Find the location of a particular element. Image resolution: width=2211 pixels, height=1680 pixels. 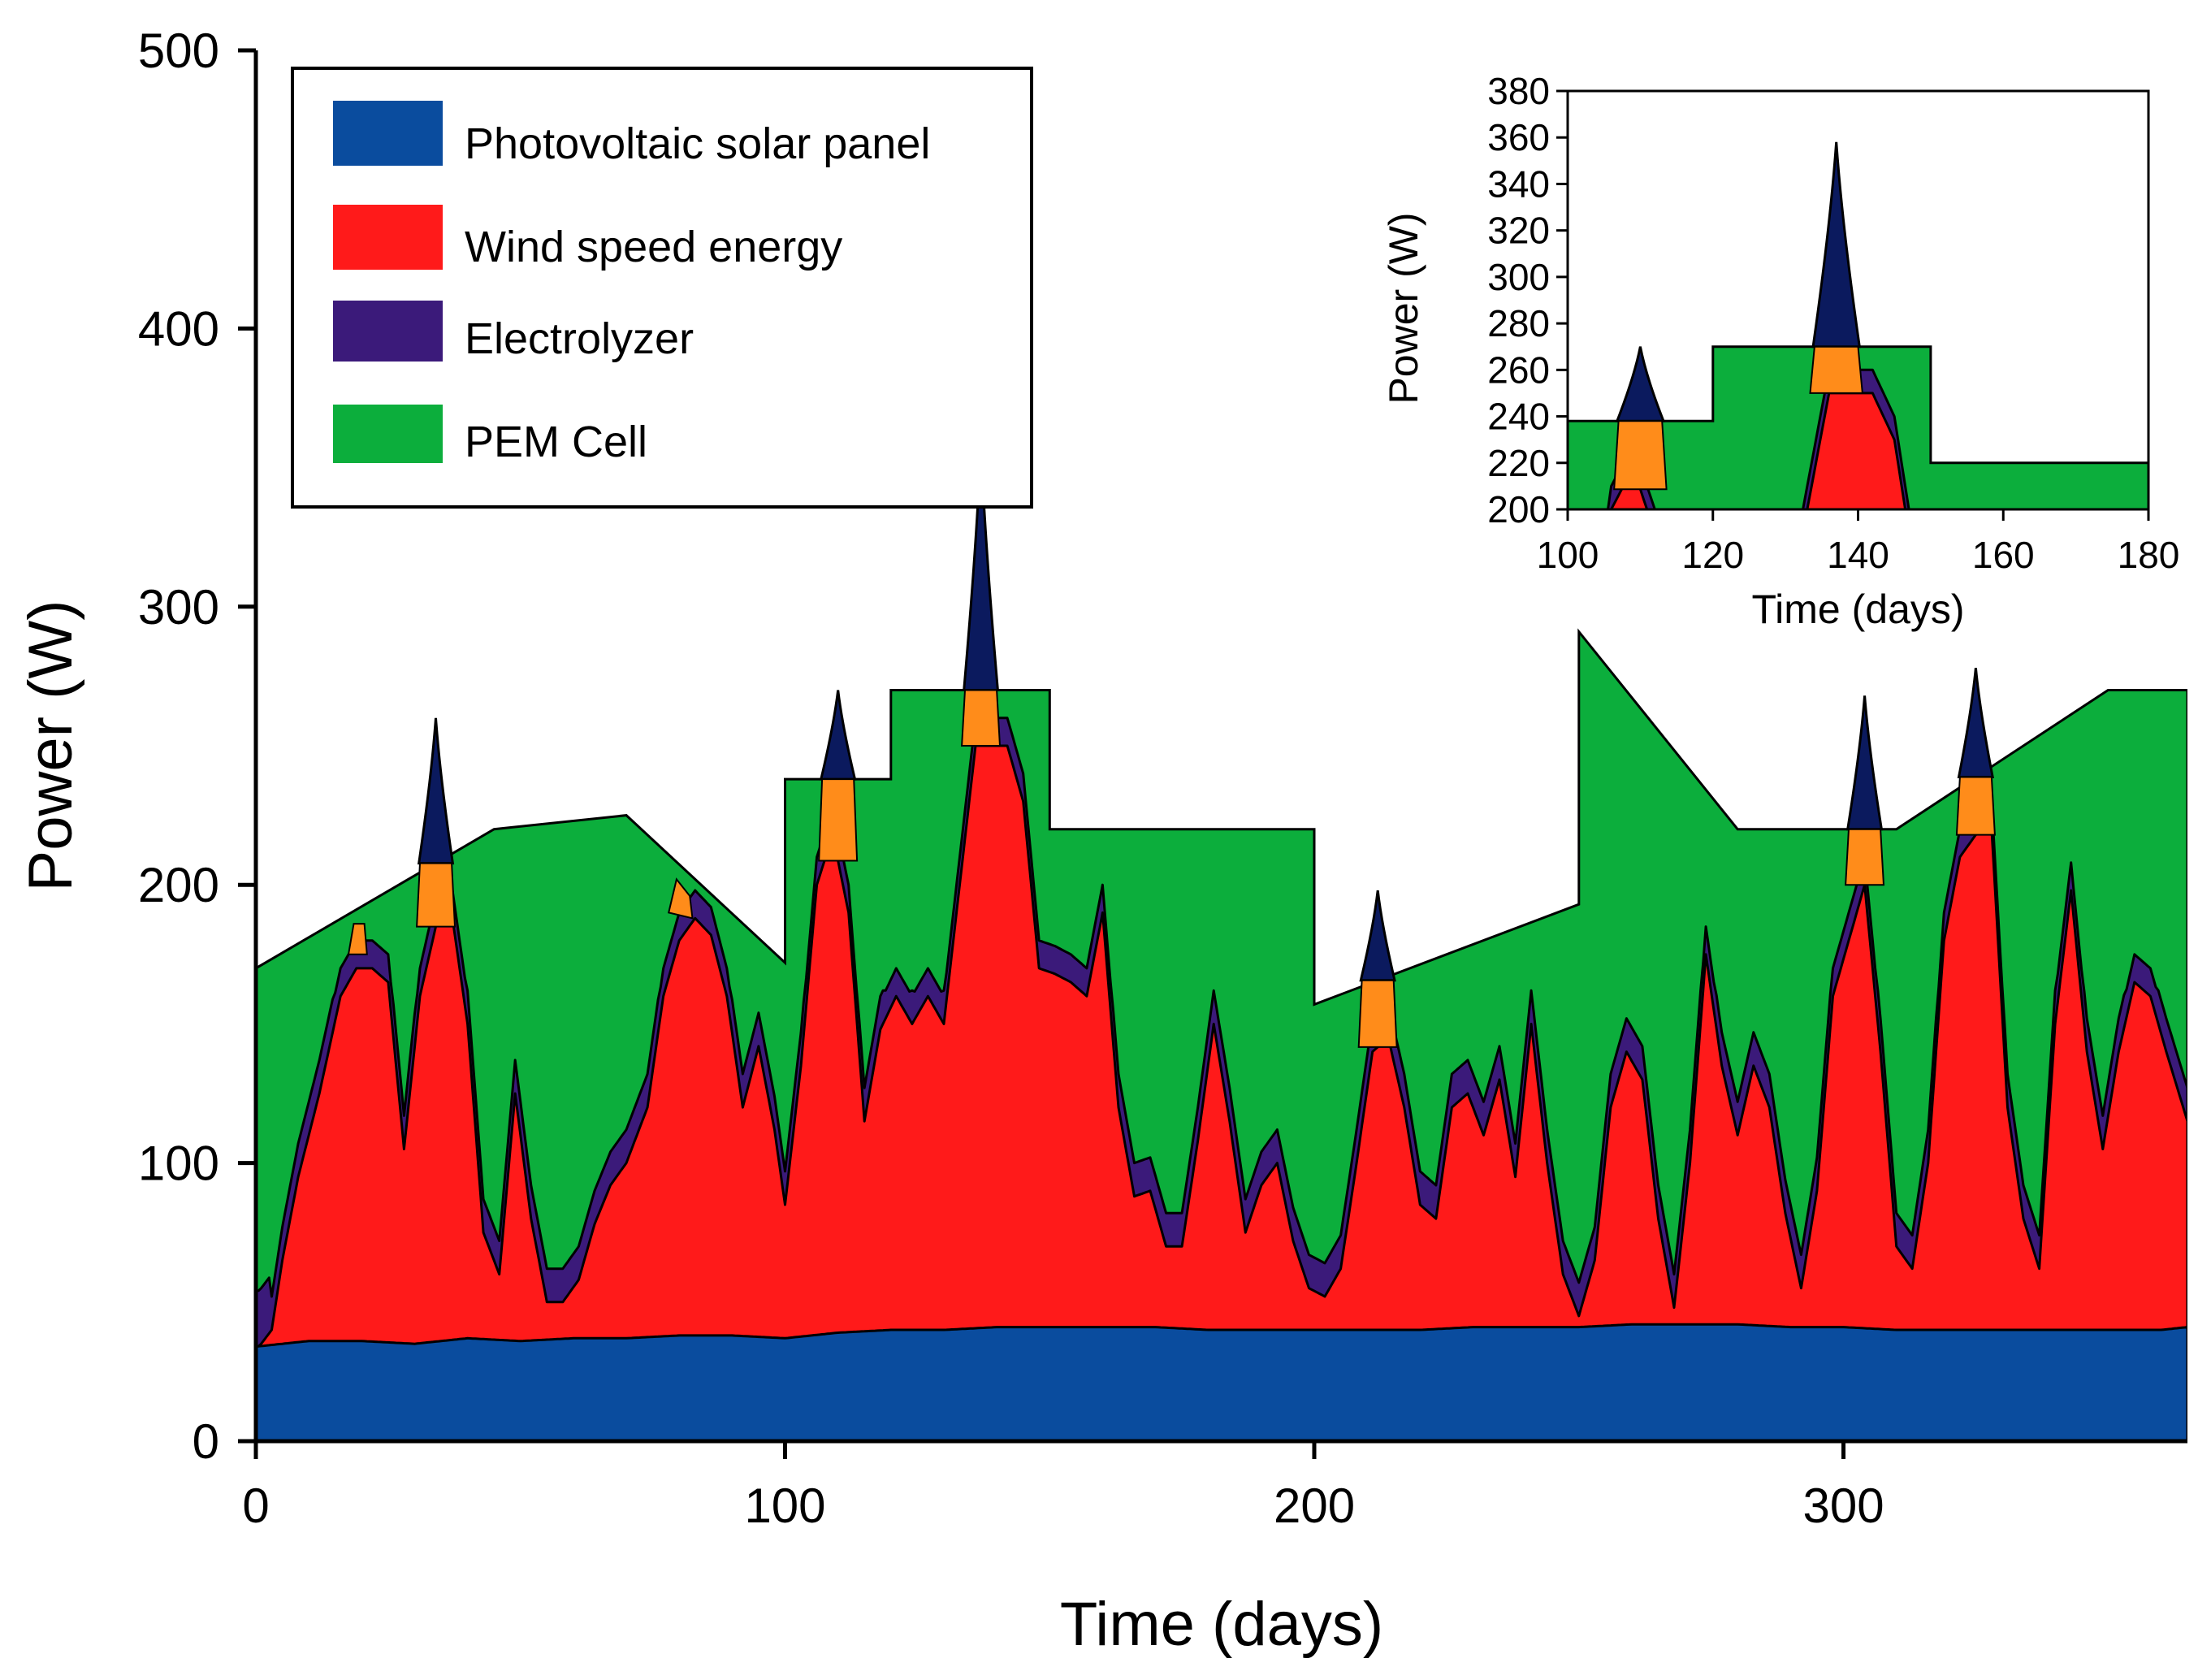

legend-swatch-pv is located at coordinates (388, 133).